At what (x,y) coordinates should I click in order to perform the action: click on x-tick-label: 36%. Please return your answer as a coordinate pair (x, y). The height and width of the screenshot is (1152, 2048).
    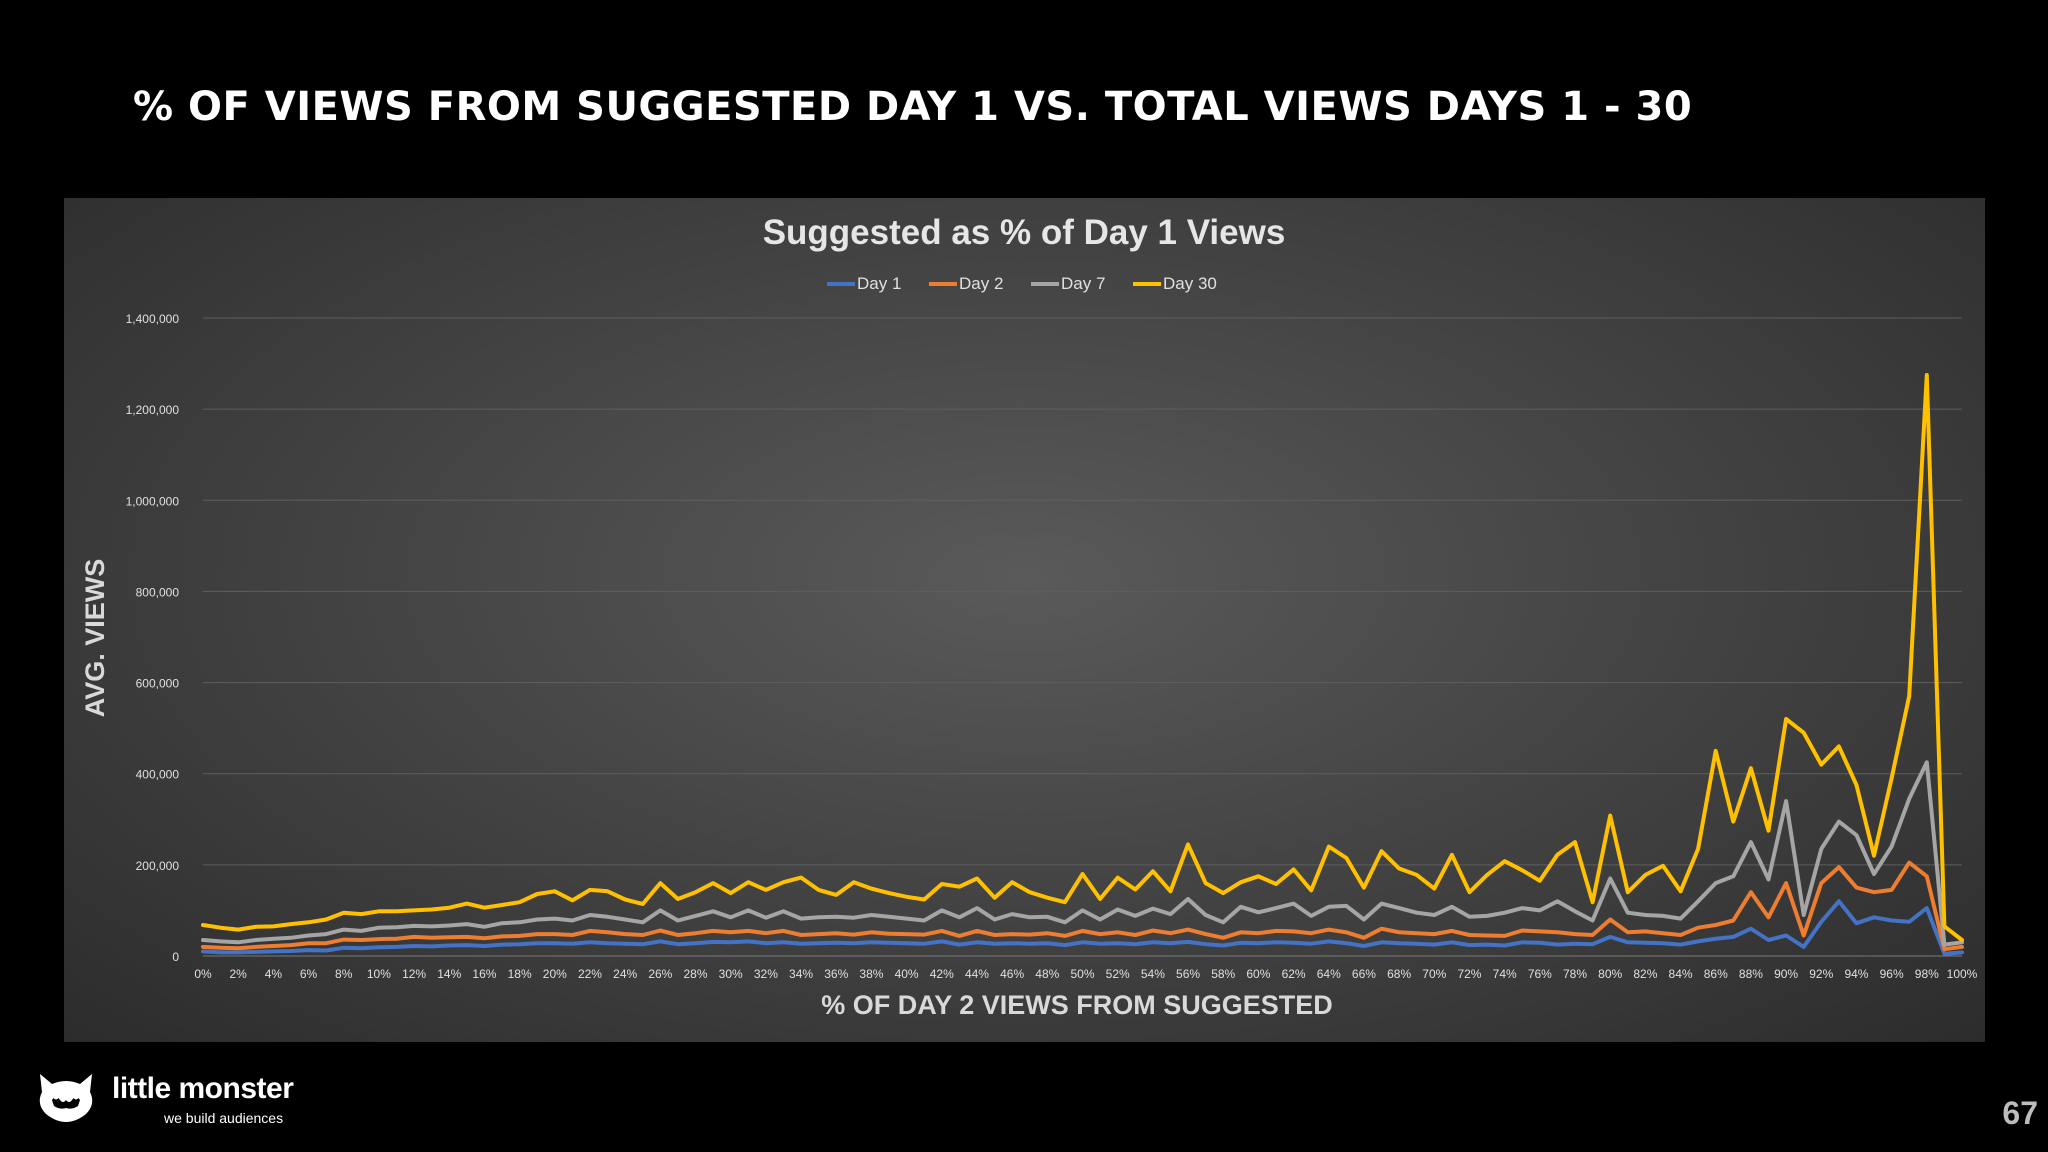
    Looking at the image, I should click on (836, 974).